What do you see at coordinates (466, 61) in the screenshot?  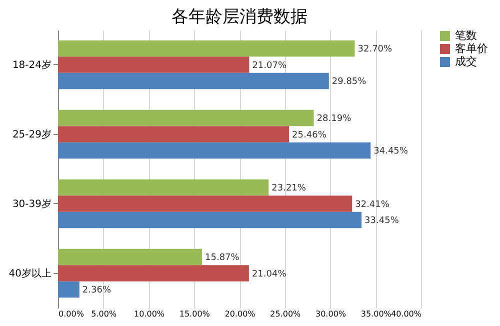 I see `legend-label: 成交` at bounding box center [466, 61].